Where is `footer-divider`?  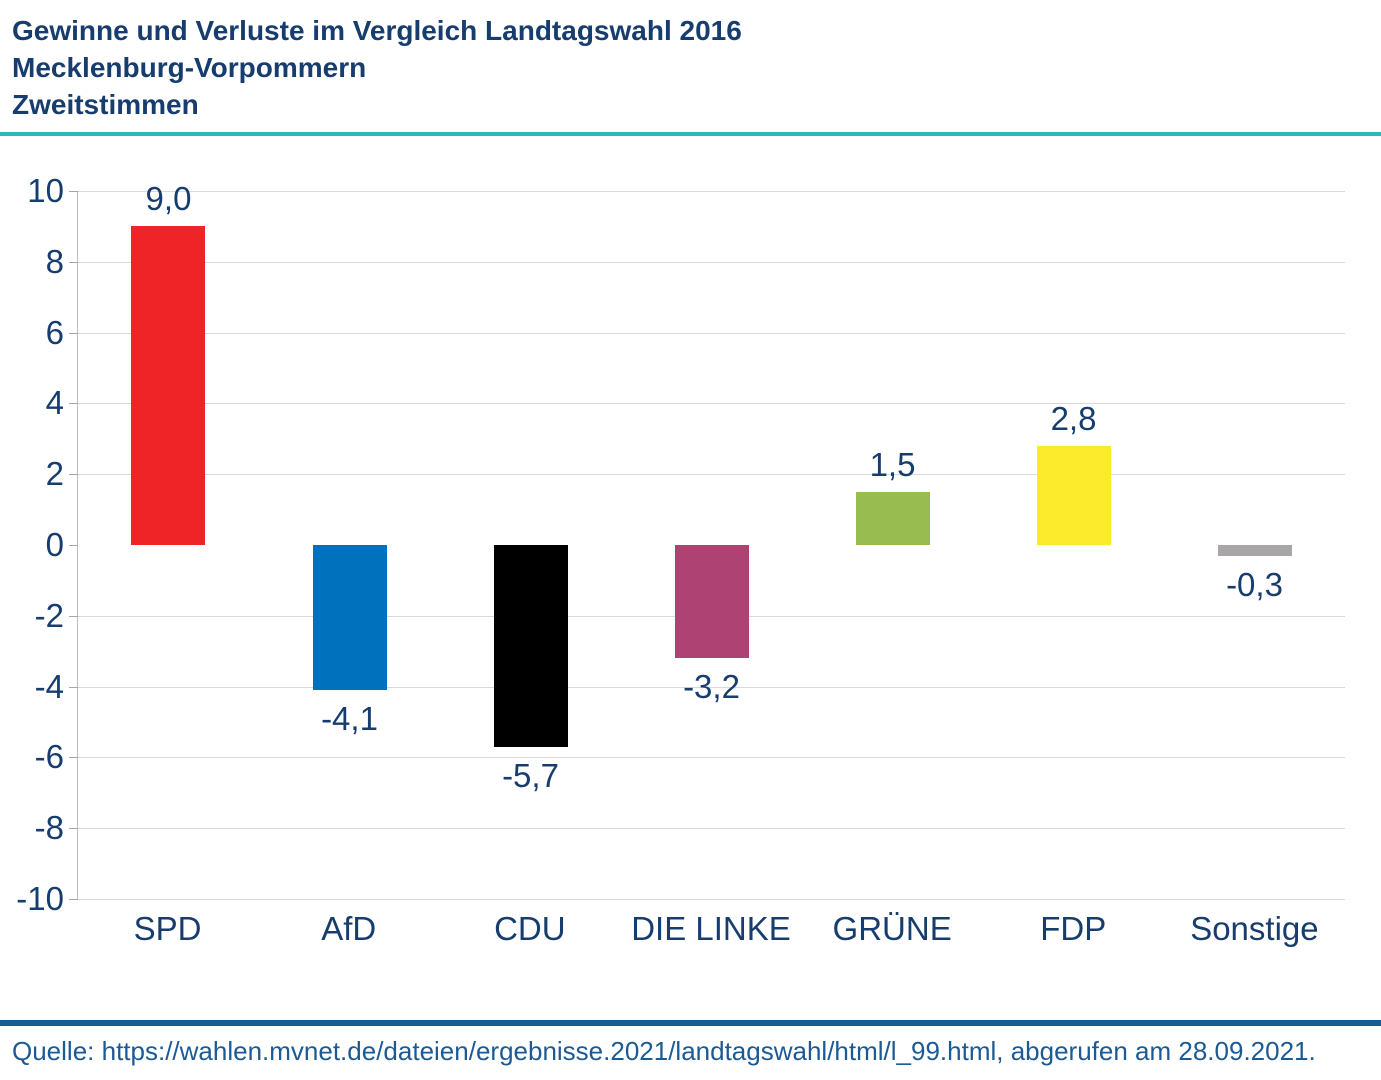
footer-divider is located at coordinates (690, 1023).